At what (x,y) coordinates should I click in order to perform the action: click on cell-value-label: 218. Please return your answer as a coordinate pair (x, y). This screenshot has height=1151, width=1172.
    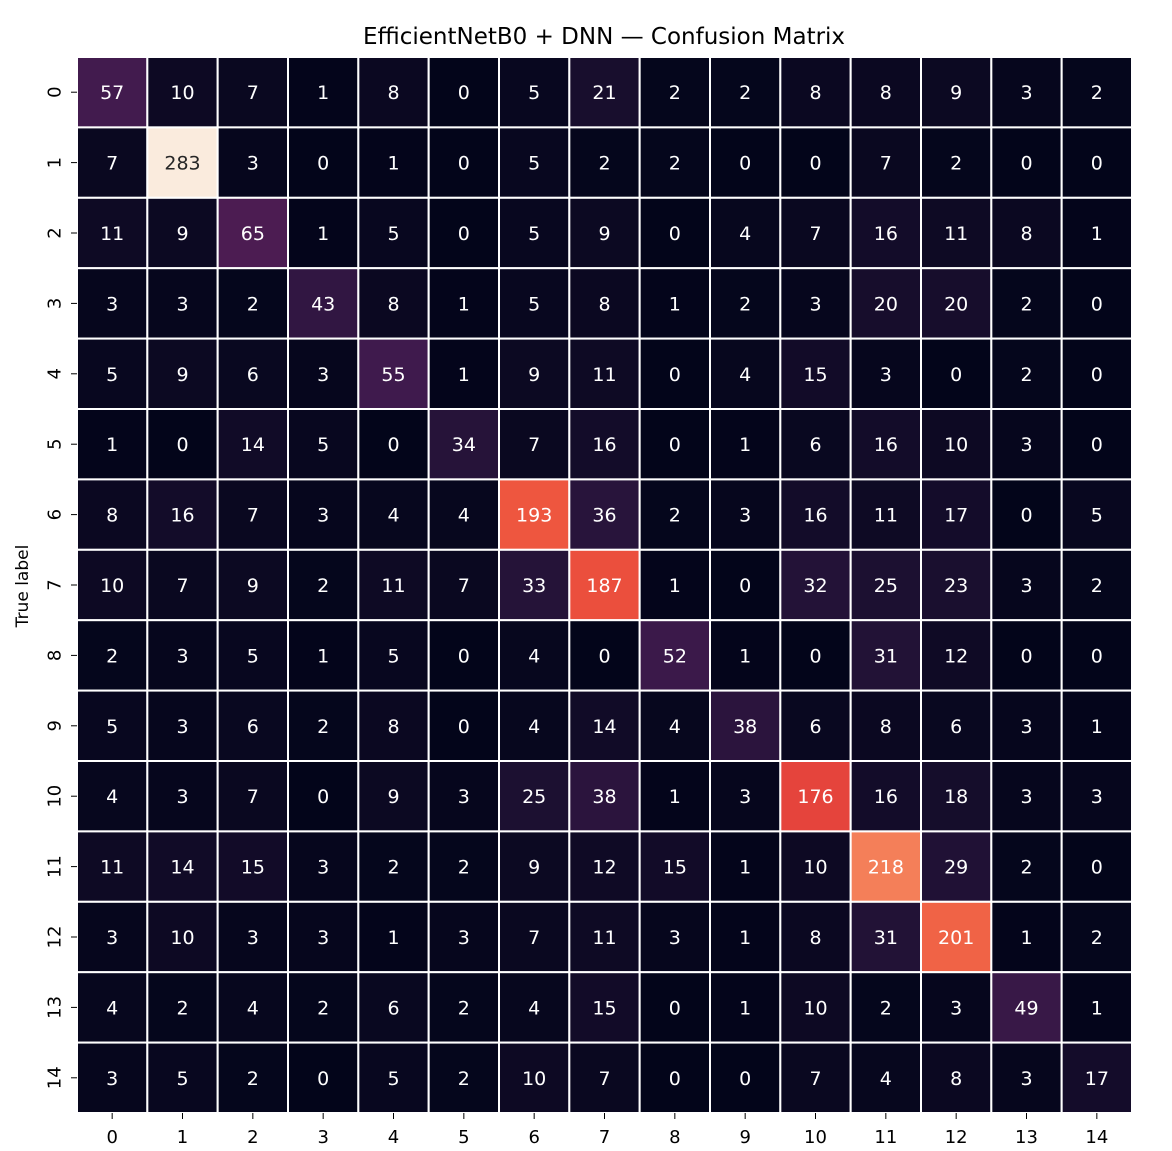
    Looking at the image, I should click on (886, 868).